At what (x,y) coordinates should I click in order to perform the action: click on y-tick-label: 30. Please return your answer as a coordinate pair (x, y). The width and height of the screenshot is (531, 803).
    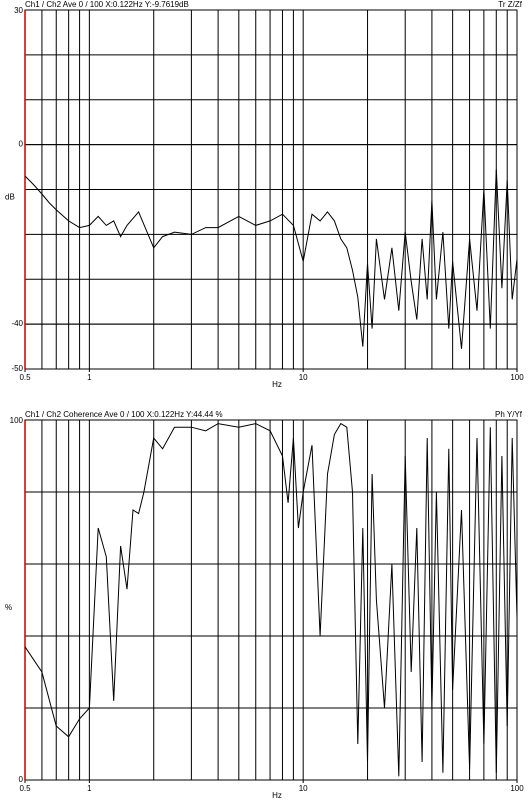
    Looking at the image, I should click on (18, 10).